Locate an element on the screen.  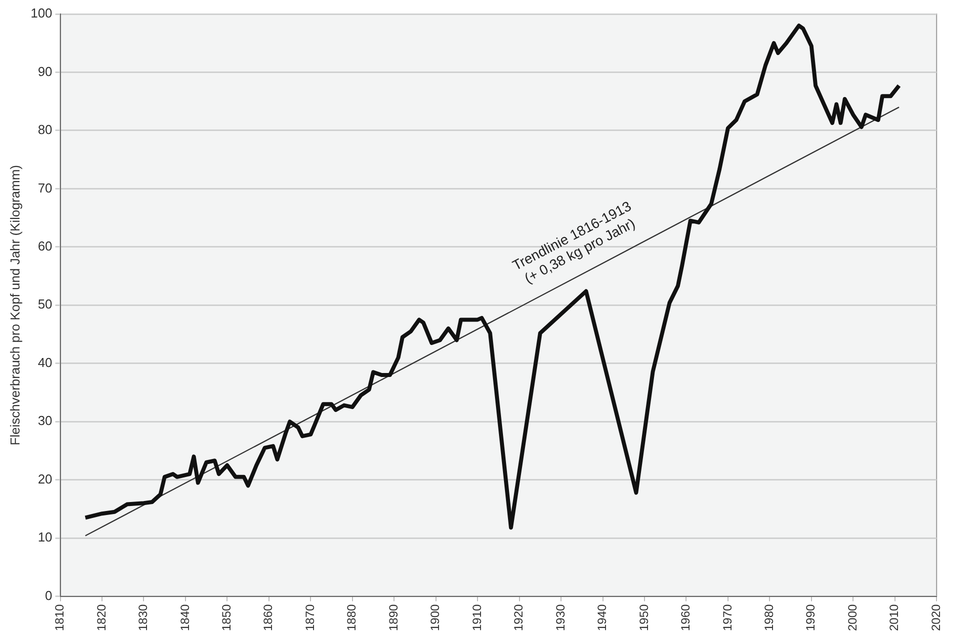
x-tick-label: 1850 is located at coordinates (227, 618).